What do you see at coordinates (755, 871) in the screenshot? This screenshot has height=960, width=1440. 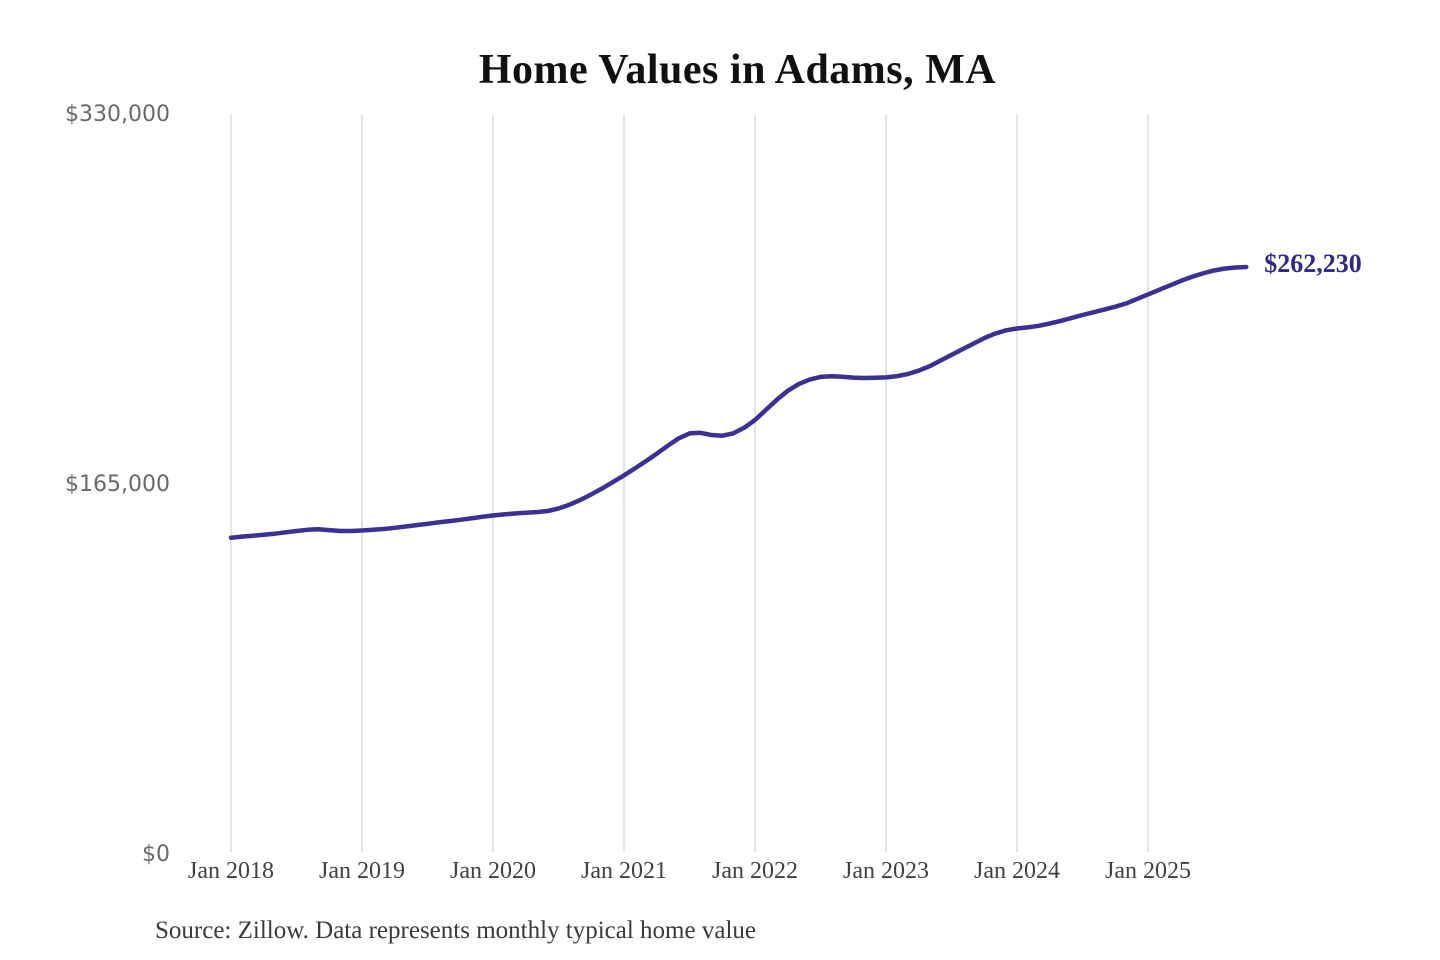 I see `x-axis-label-jan-2022: Jan 2022` at bounding box center [755, 871].